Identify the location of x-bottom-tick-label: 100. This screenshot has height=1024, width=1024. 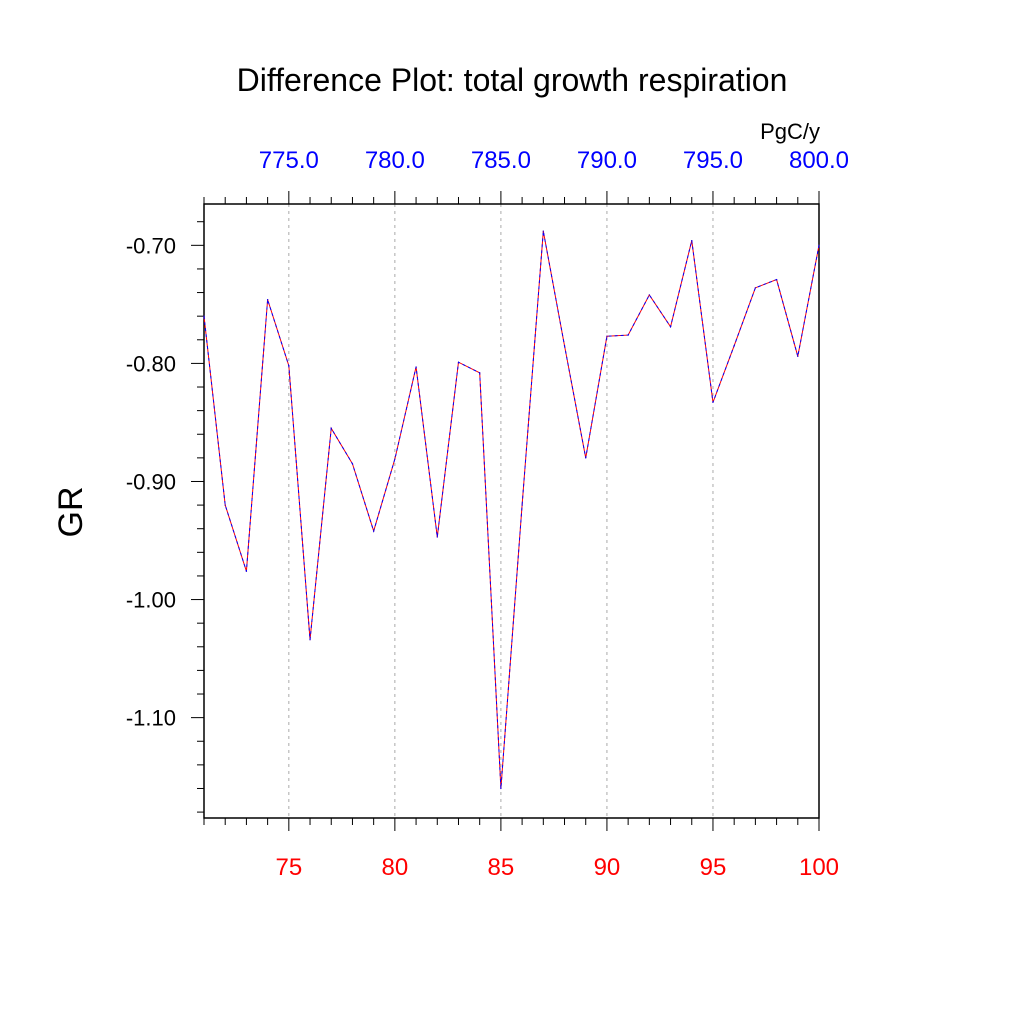
(819, 867).